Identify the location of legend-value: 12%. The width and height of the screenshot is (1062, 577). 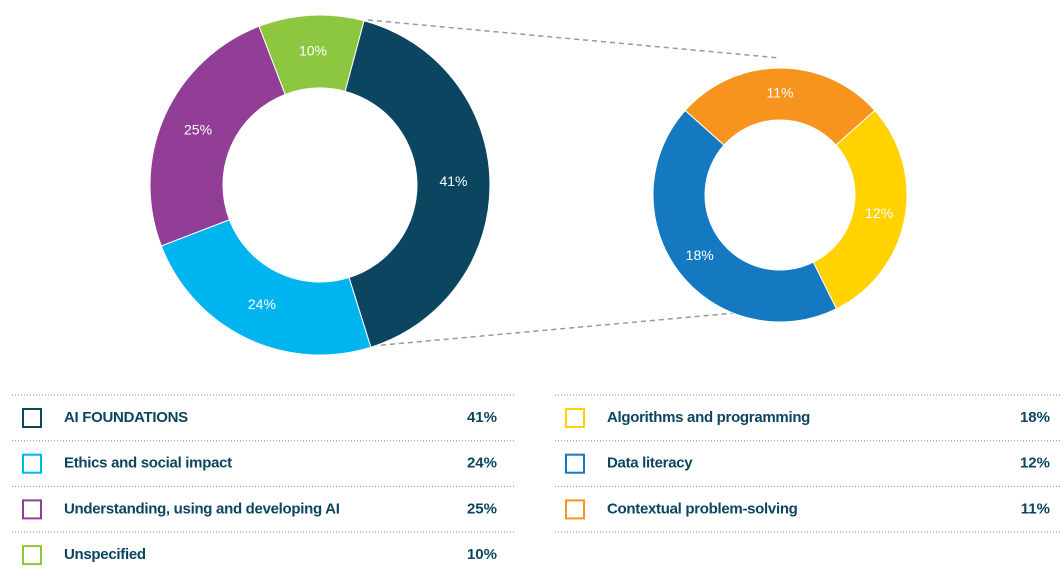
(1035, 463).